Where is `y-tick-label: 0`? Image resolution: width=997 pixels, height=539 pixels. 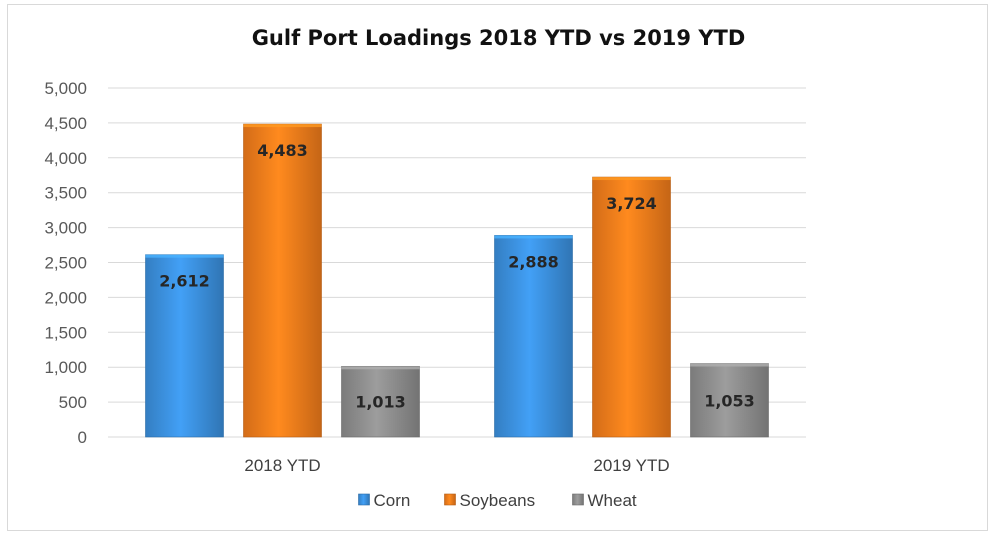
y-tick-label: 0 is located at coordinates (82, 437).